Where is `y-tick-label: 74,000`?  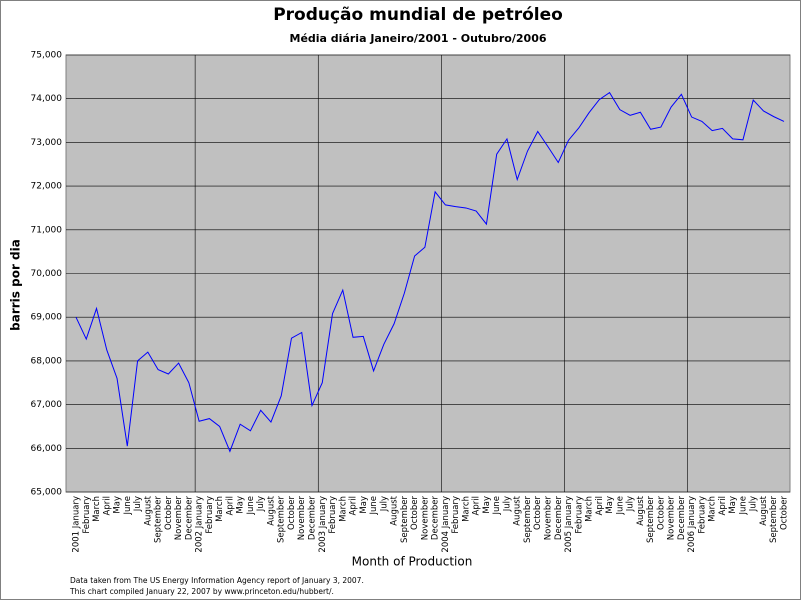 y-tick-label: 74,000 is located at coordinates (47, 99).